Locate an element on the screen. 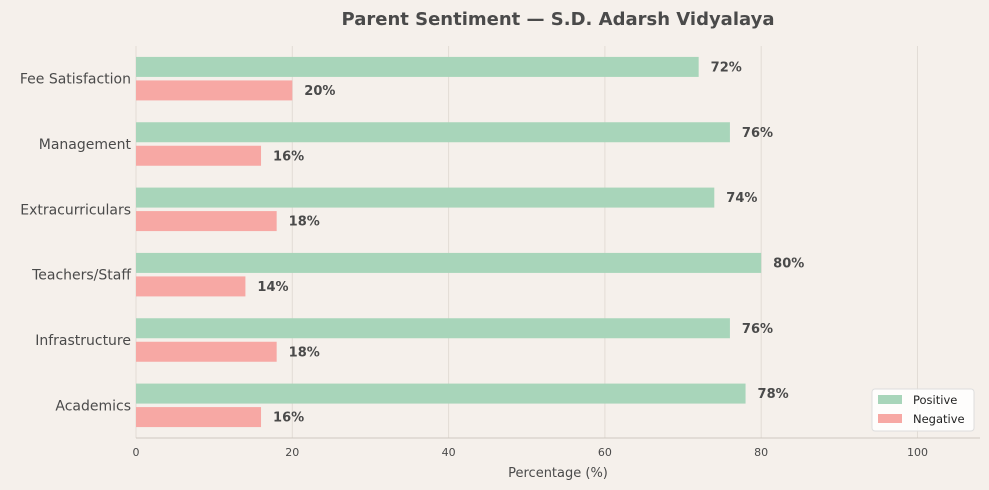 This screenshot has width=989, height=490. category-label: Management is located at coordinates (85, 145).